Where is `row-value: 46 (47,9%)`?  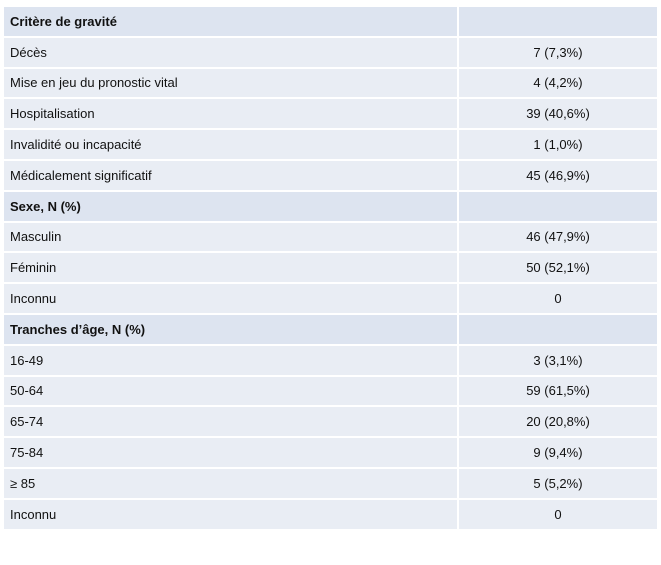 row-value: 46 (47,9%) is located at coordinates (558, 237).